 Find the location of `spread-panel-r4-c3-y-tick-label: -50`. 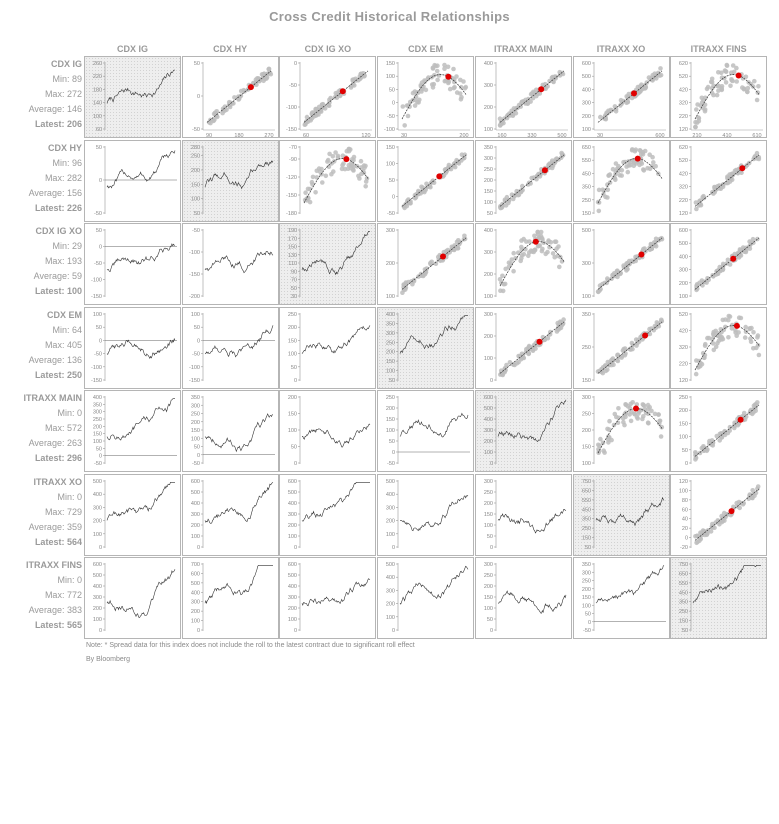

spread-panel-r4-c3-y-tick-label: -50 is located at coordinates (391, 464).